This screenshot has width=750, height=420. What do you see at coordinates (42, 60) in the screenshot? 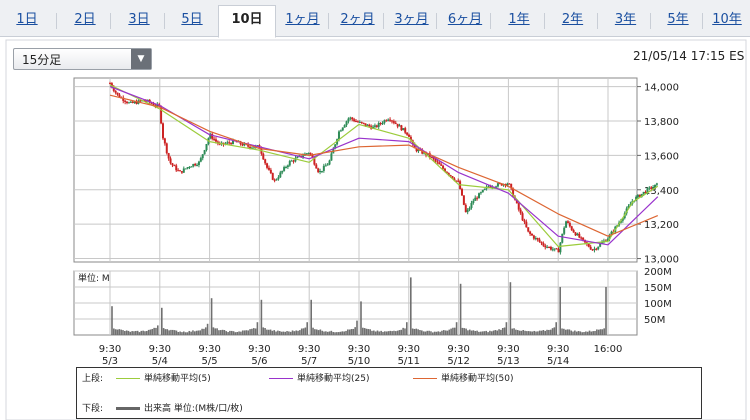
I see `interval-select-value: 15分足` at bounding box center [42, 60].